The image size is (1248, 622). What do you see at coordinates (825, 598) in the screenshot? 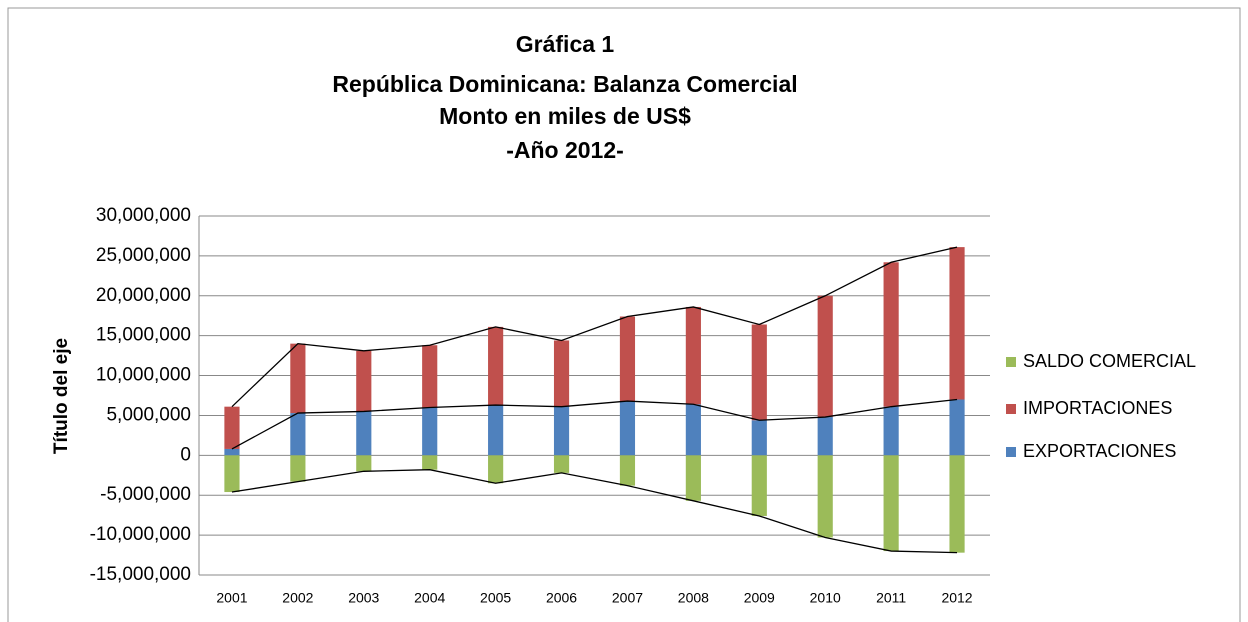
I see `x-tick-label: 2010` at bounding box center [825, 598].